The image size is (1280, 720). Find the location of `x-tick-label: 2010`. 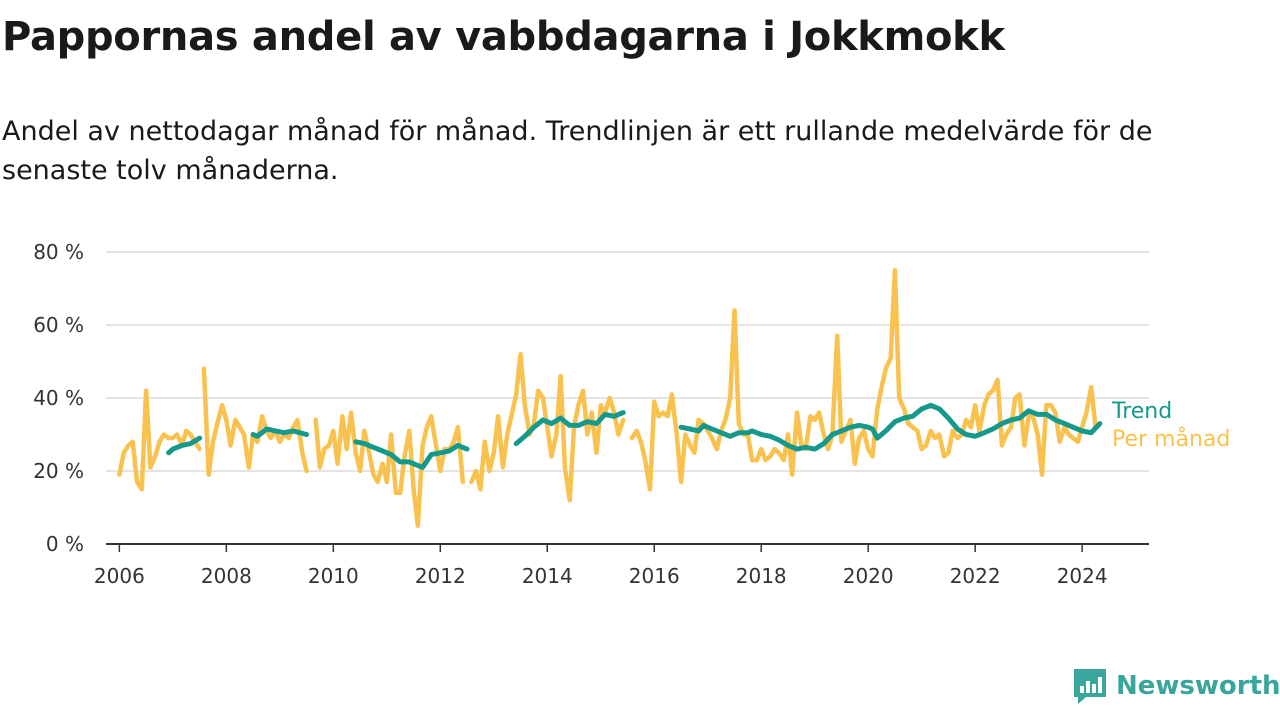

x-tick-label: 2010 is located at coordinates (333, 576).